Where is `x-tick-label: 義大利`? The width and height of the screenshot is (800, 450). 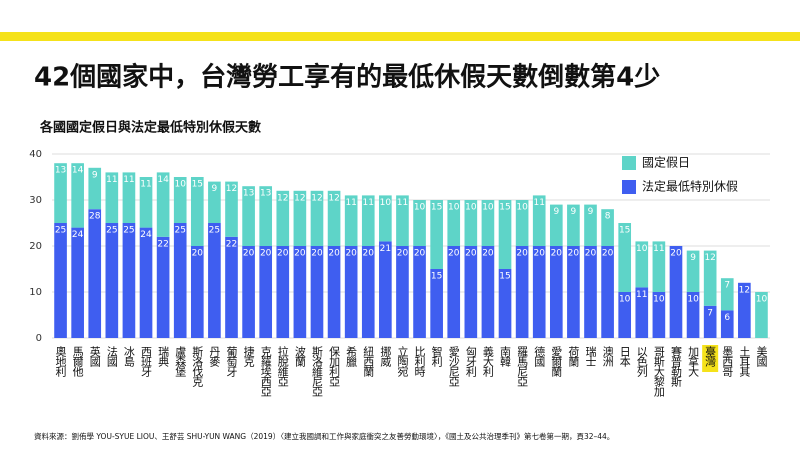 x-tick-label: 義大利 is located at coordinates (487, 361).